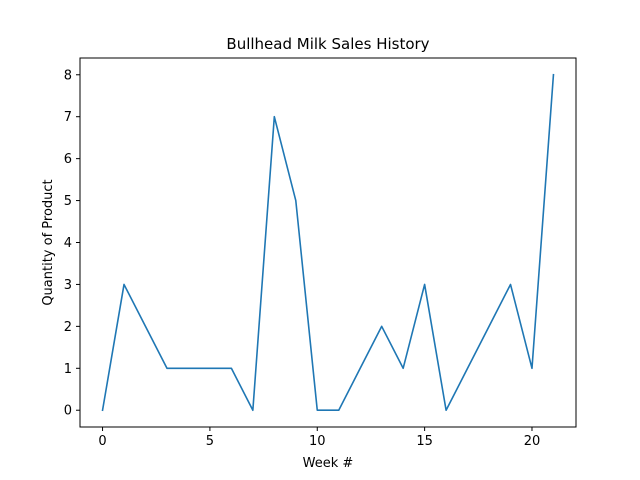  I want to click on y-tick-label: 7, so click(68, 117).